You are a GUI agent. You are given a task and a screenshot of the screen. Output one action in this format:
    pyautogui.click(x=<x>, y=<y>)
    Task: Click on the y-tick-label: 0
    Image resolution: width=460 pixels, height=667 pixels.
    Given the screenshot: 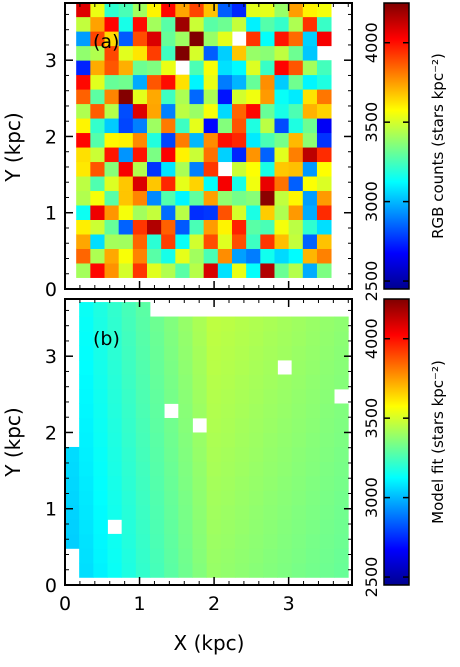 What is the action you would take?
    pyautogui.click(x=51, y=290)
    